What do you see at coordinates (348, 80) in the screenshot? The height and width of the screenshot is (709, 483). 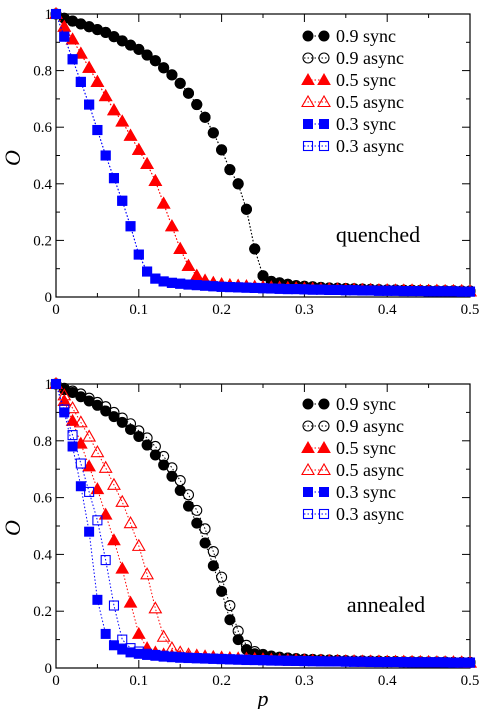 I see `legend-item: 0.5 sync` at bounding box center [348, 80].